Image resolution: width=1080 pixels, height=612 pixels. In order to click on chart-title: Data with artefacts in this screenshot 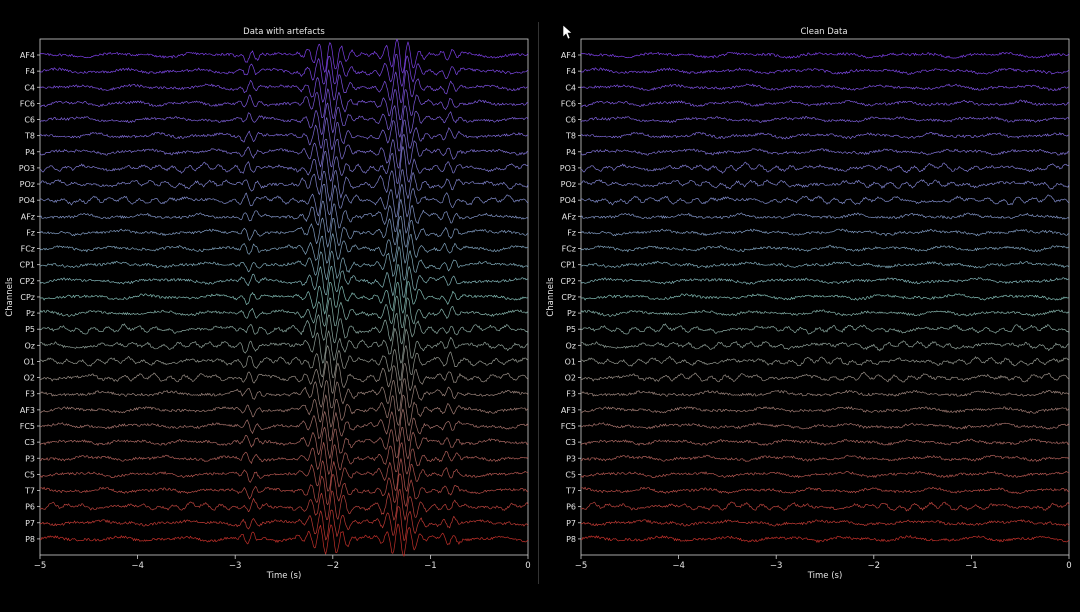, I will do `click(284, 32)`.